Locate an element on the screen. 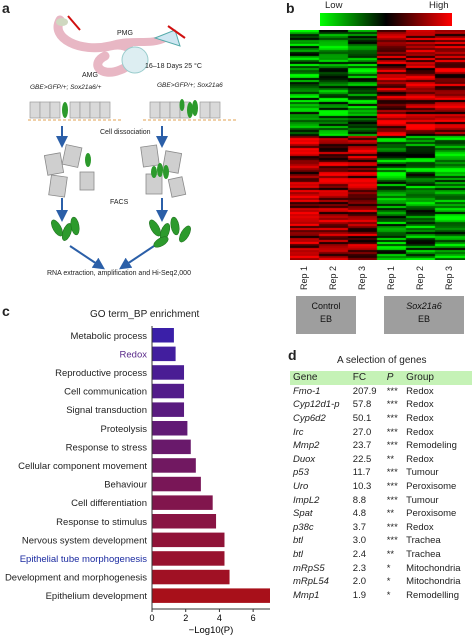 The width and height of the screenshot is (474, 640). panel-b-label: b is located at coordinates (290, 8).